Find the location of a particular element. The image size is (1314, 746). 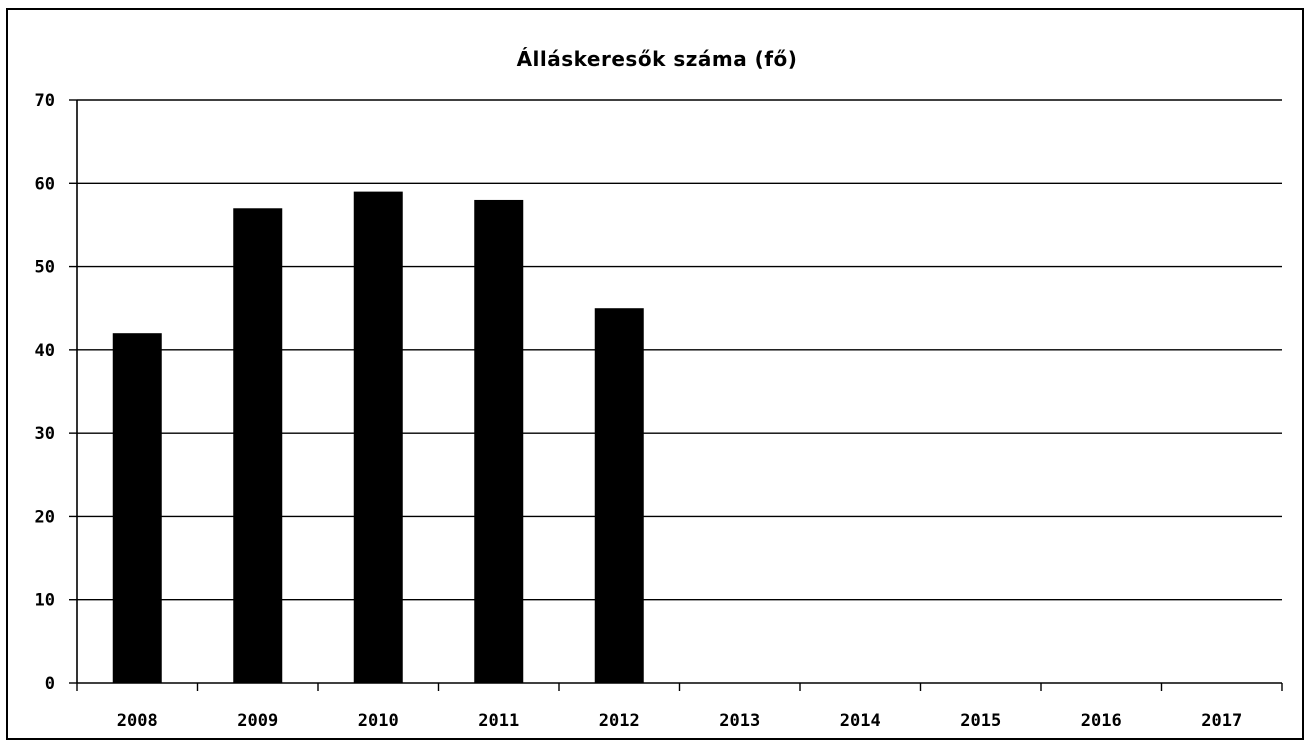

y-tick-label: 10 is located at coordinates (45, 601).